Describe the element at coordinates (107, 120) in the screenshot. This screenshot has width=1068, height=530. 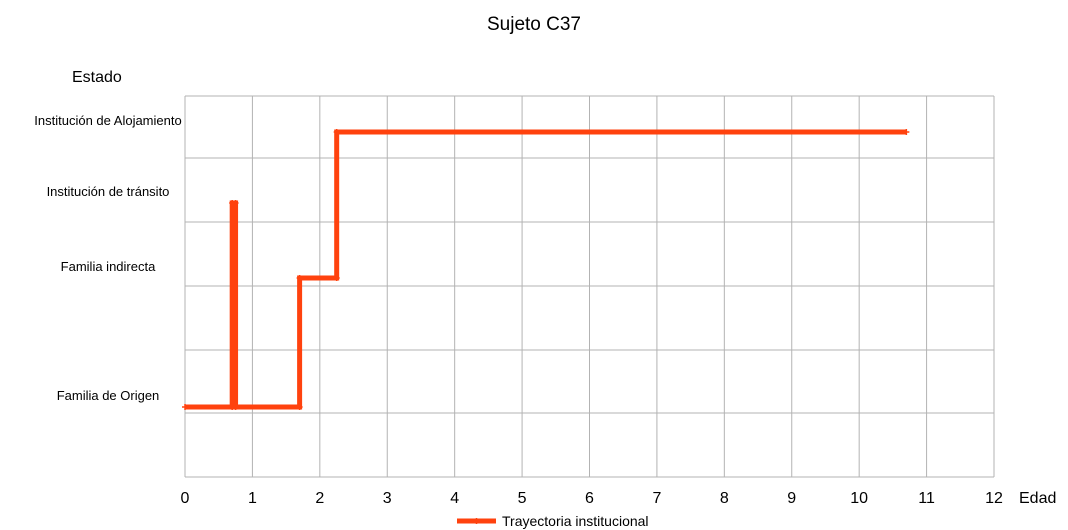
I see `y-category-label: Institución de Alojamiento` at that location.